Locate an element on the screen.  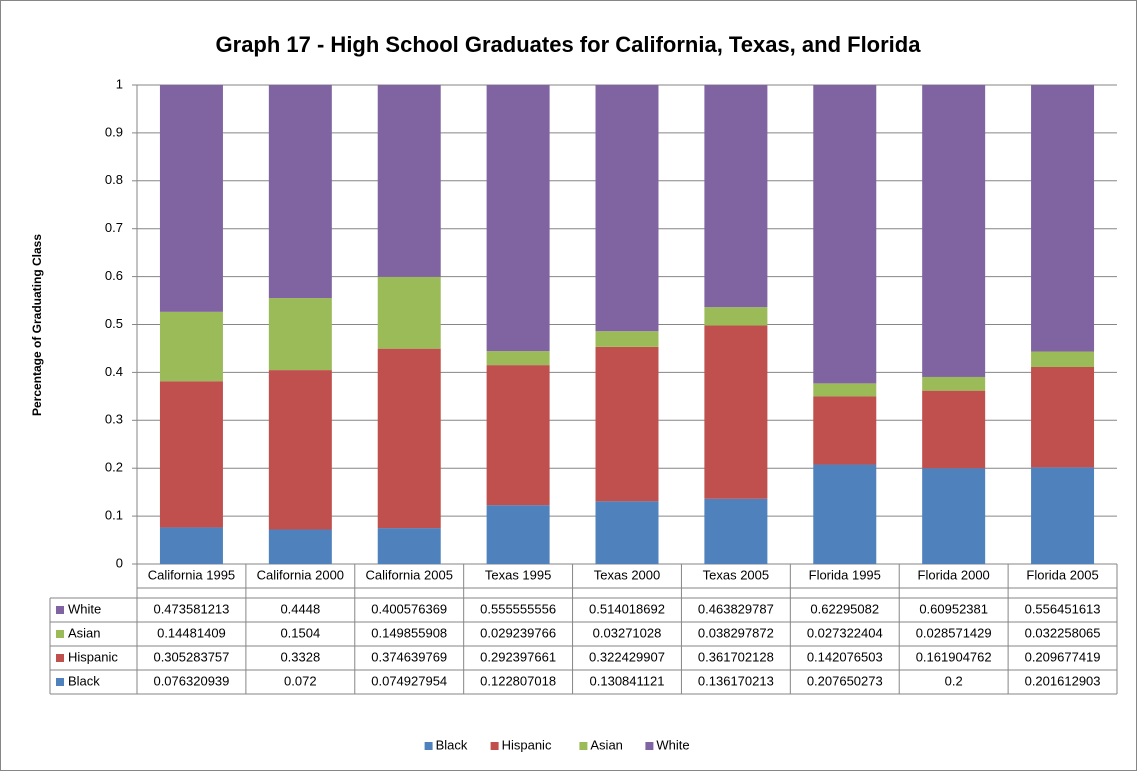
table-cell: 0.028571429 is located at coordinates (954, 632).